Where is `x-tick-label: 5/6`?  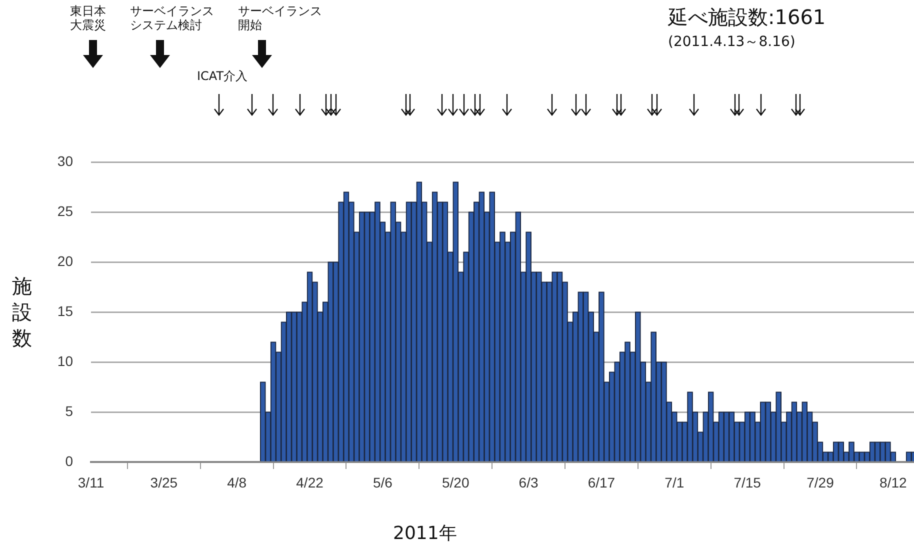
x-tick-label: 5/6 is located at coordinates (382, 482).